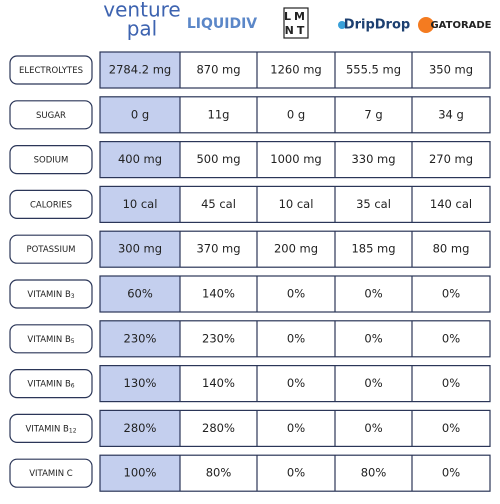 The image size is (500, 504). I want to click on row-label-text: POTASSIUM, so click(50, 250).